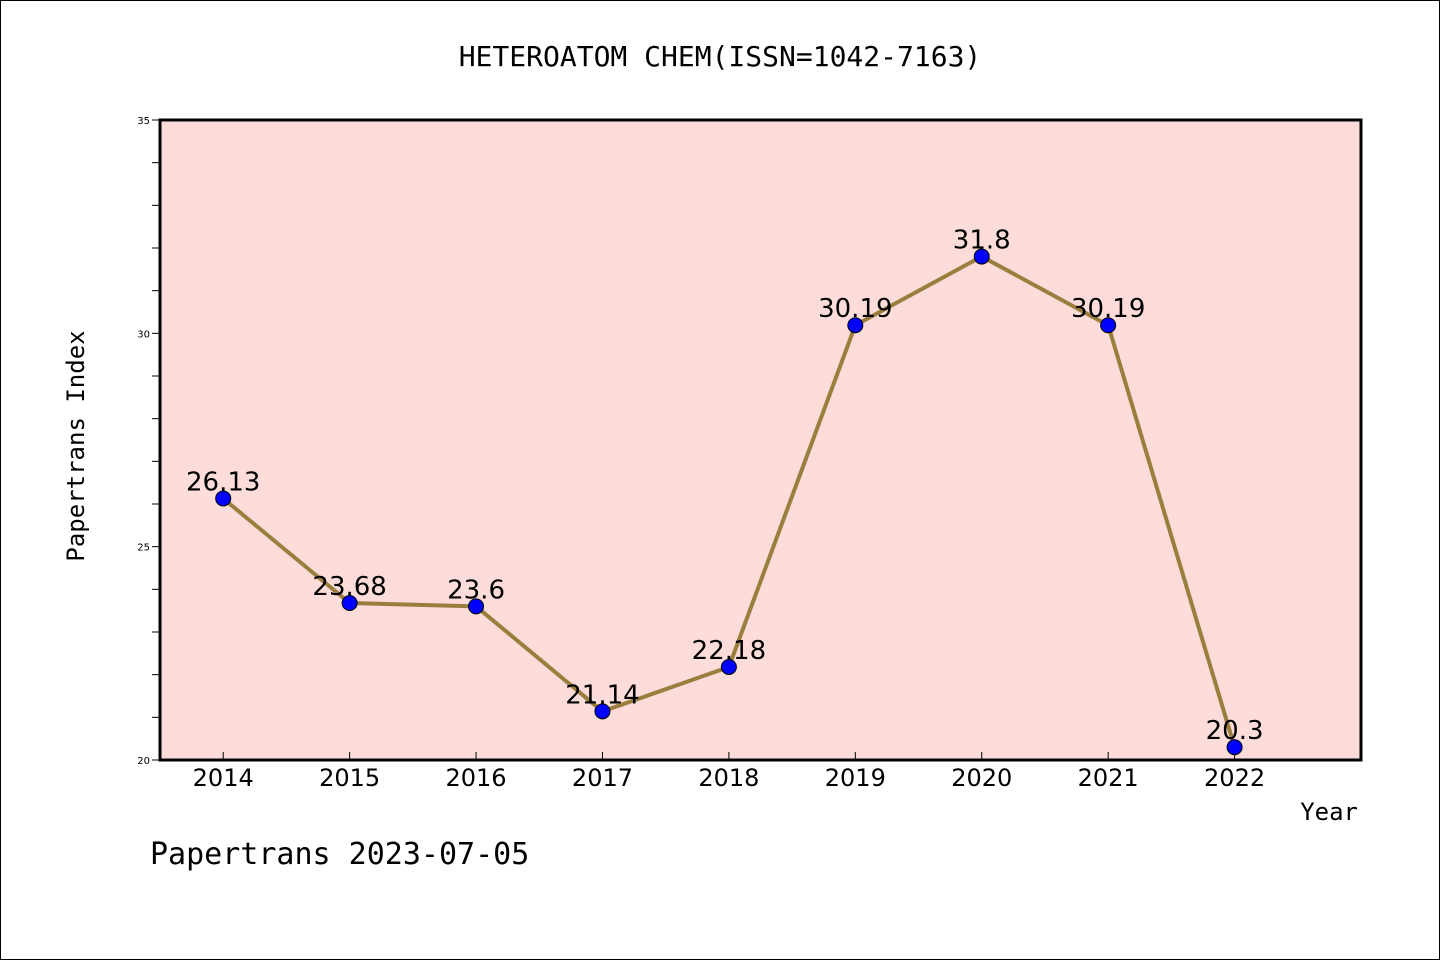  I want to click on data-point-2016, so click(476, 606).